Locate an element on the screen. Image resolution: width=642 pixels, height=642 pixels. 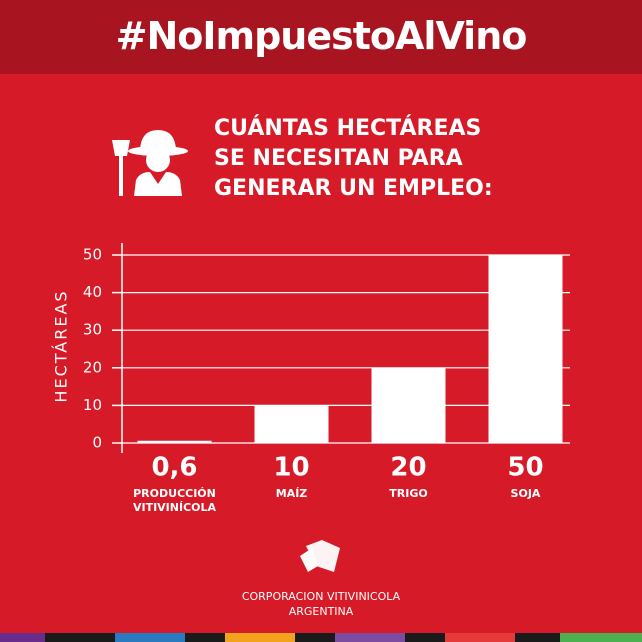
y-tick-label: 50 is located at coordinates (92, 255).